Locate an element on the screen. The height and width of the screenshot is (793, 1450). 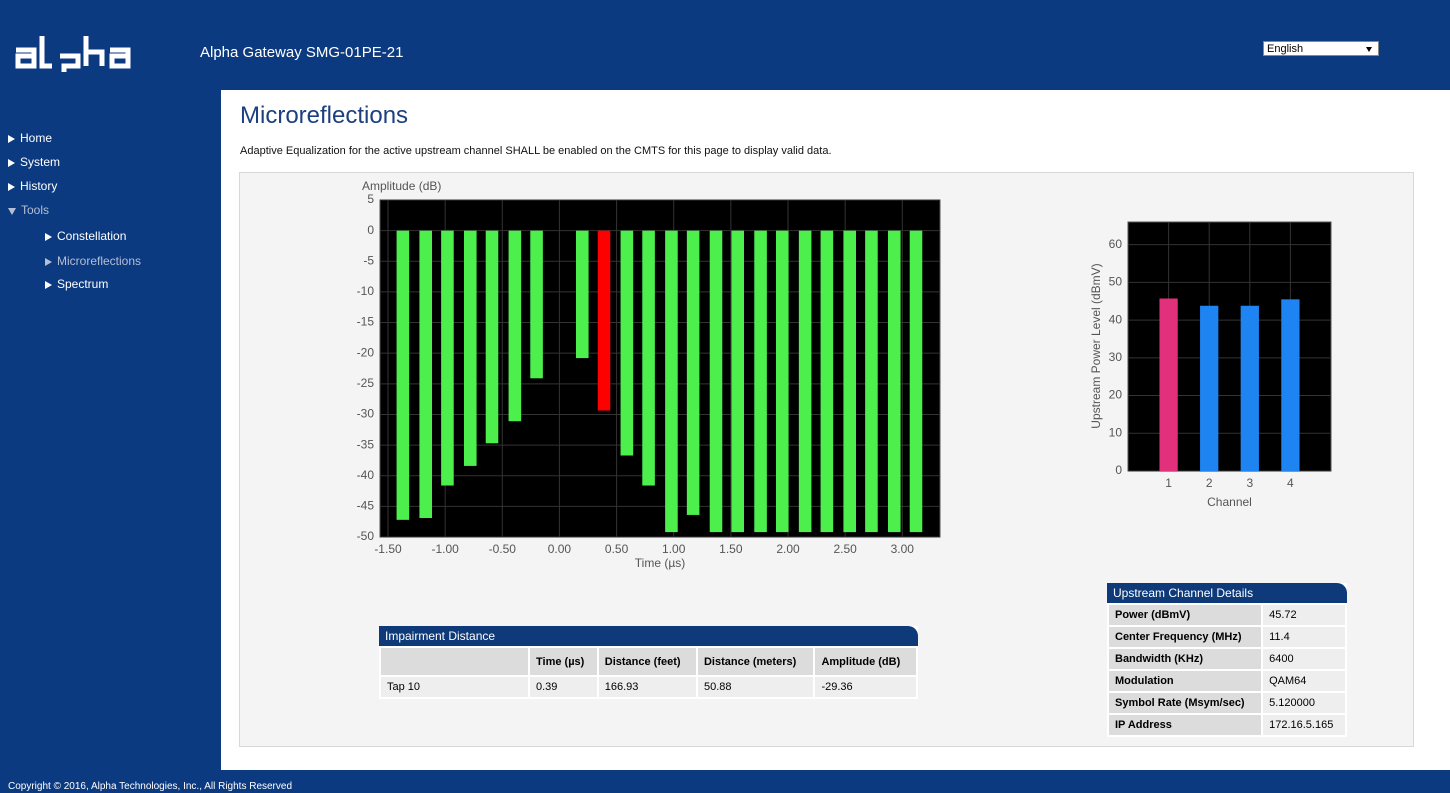
nav-item: History is located at coordinates (32, 186).